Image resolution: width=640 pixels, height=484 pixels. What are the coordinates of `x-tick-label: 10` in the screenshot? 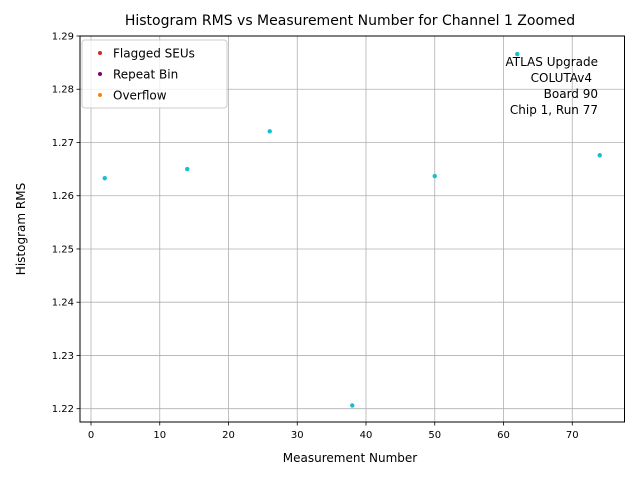 It's located at (159, 435).